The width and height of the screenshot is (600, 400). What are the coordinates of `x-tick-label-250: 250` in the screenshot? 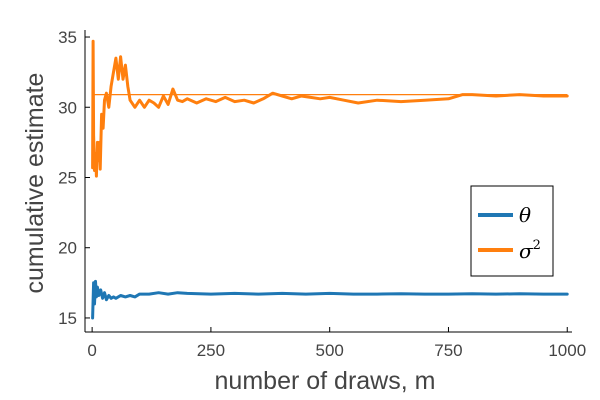 It's located at (211, 350).